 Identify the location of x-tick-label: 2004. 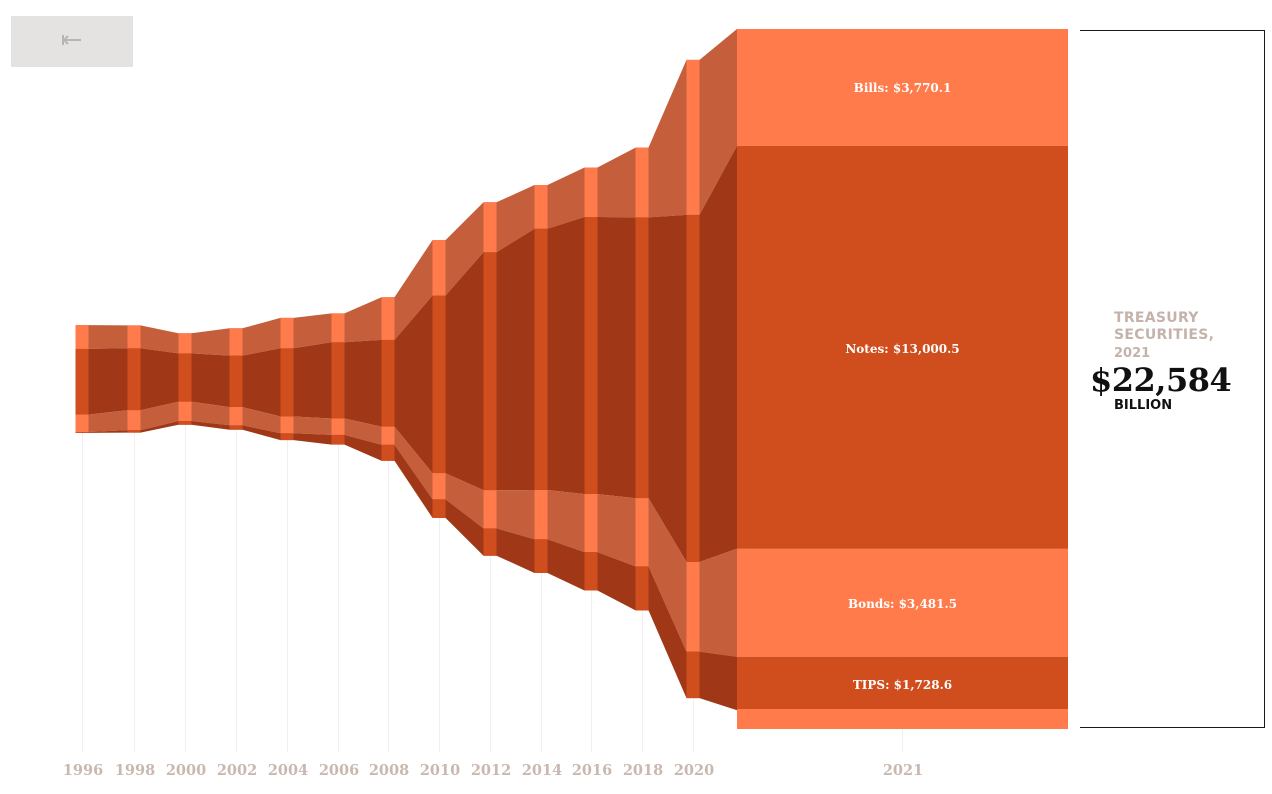
(288, 770).